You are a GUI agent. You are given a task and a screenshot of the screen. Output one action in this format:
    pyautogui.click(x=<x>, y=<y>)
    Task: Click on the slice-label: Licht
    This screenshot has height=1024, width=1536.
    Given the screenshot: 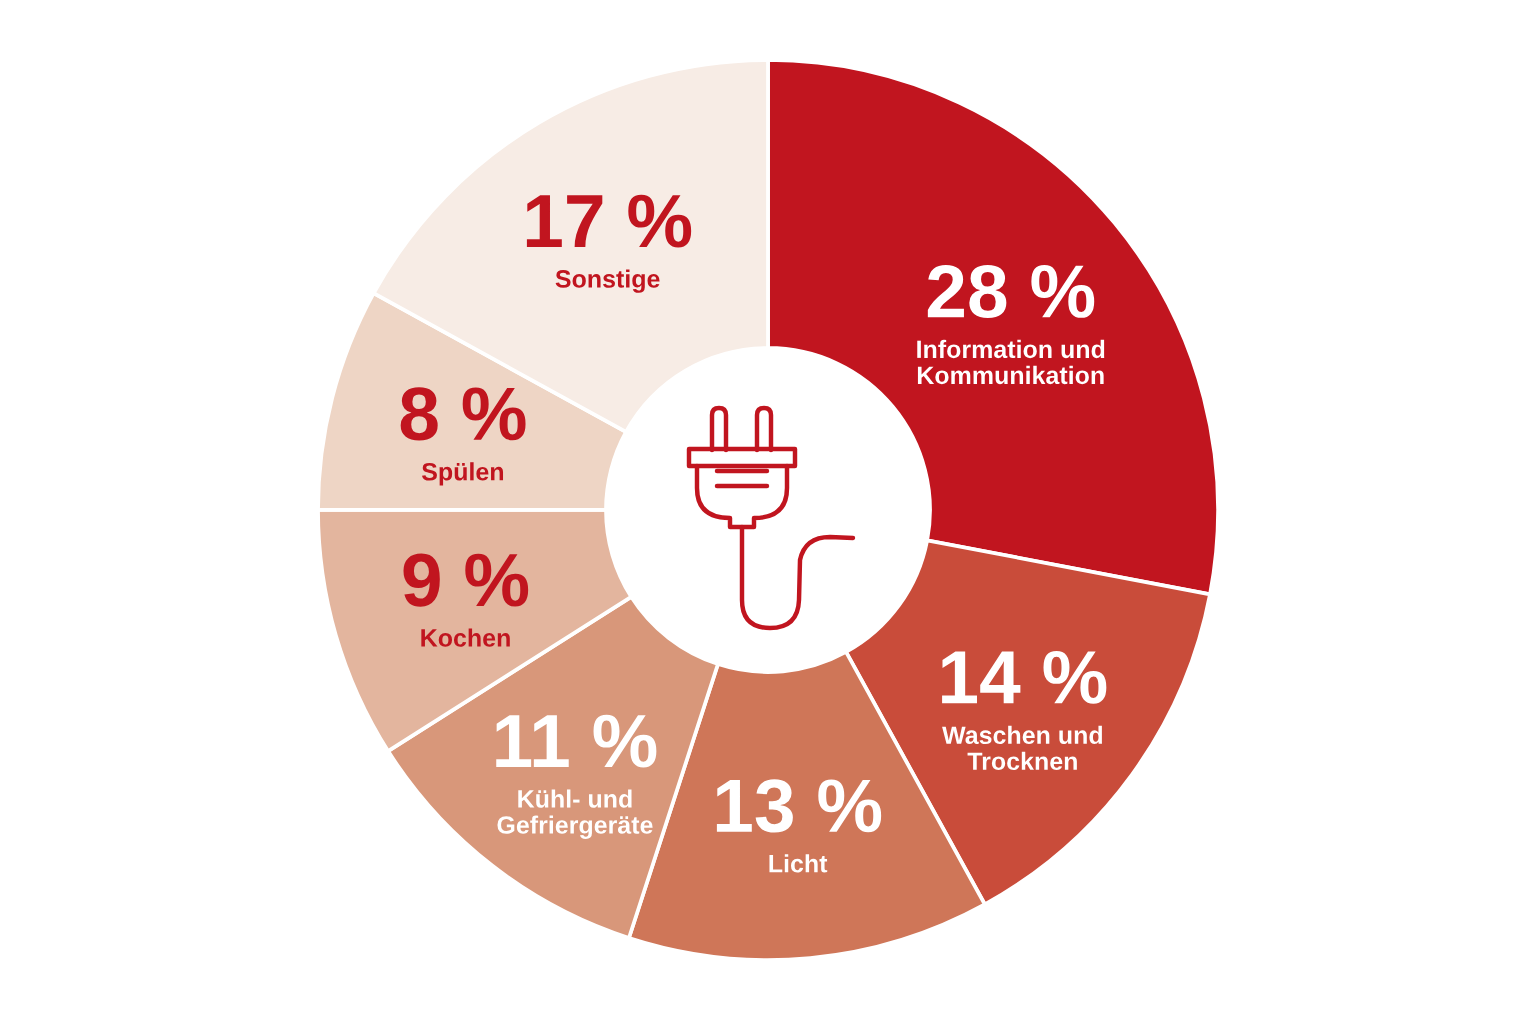 What is the action you would take?
    pyautogui.click(x=798, y=863)
    